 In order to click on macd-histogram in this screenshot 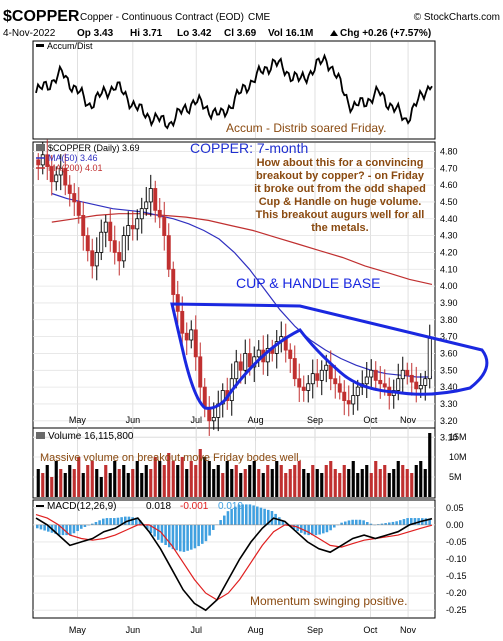, I will do `click(234, 528)`.